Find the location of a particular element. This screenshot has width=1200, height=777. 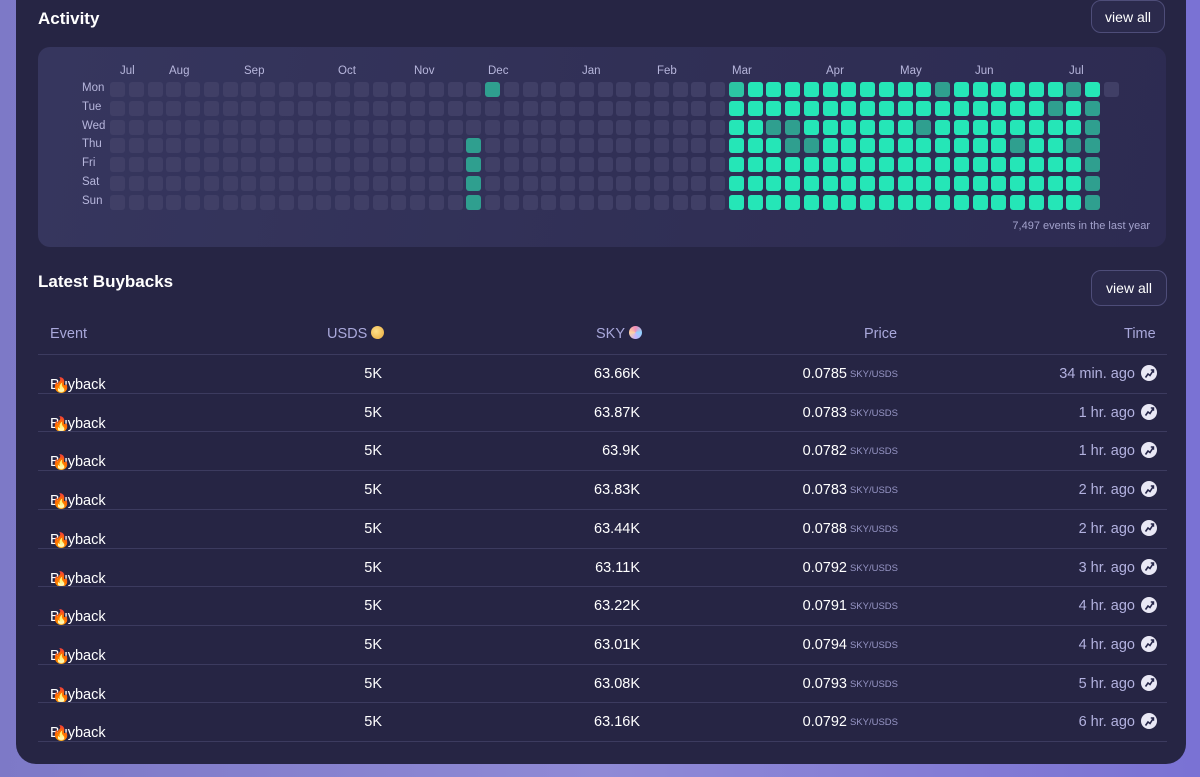

buyback-row: Buyback 🔥 5K 63.83K 0.0783 SKY/USDS 2 hr. ago is located at coordinates (602, 490).